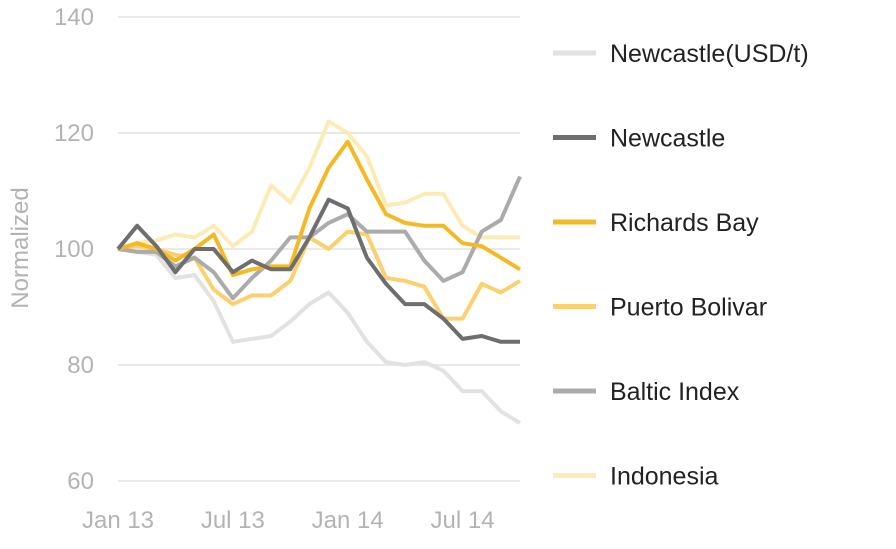  I want to click on legend-label-newcastle-usd-t-: Newcastle(USD/t), so click(709, 54).